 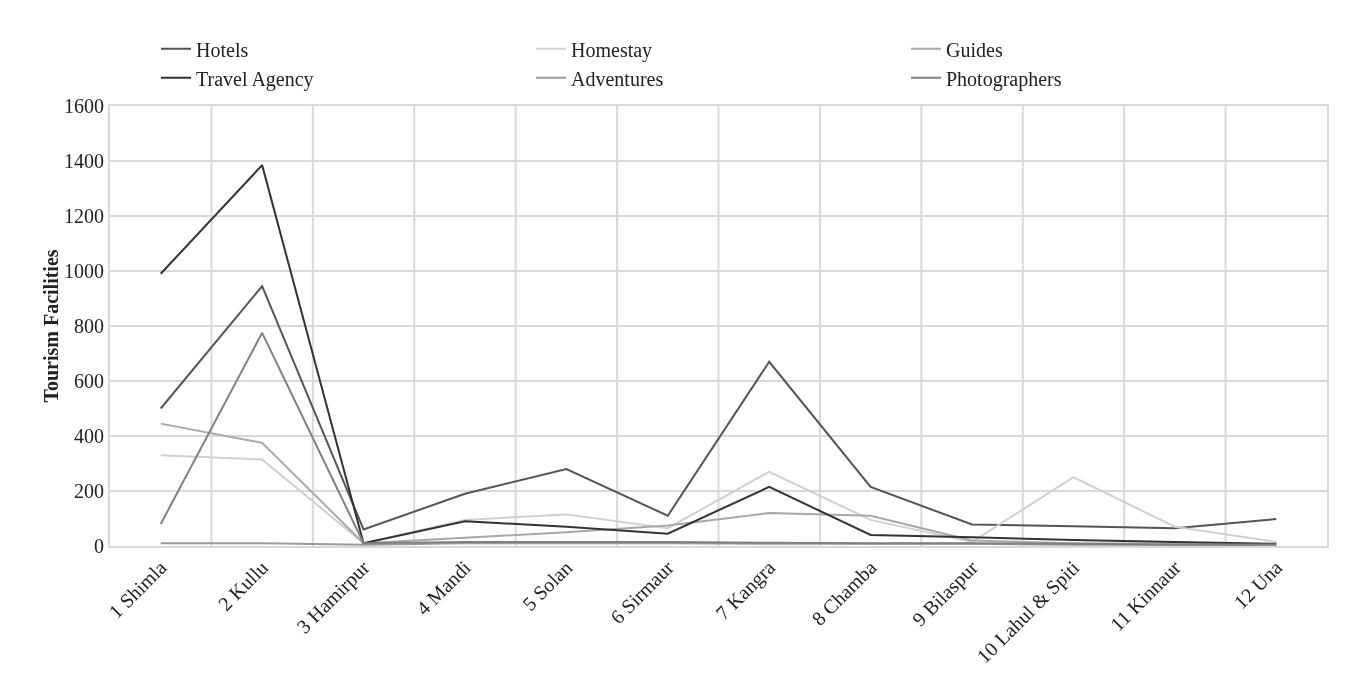 I want to click on legend-label: Hotels, so click(x=222, y=49).